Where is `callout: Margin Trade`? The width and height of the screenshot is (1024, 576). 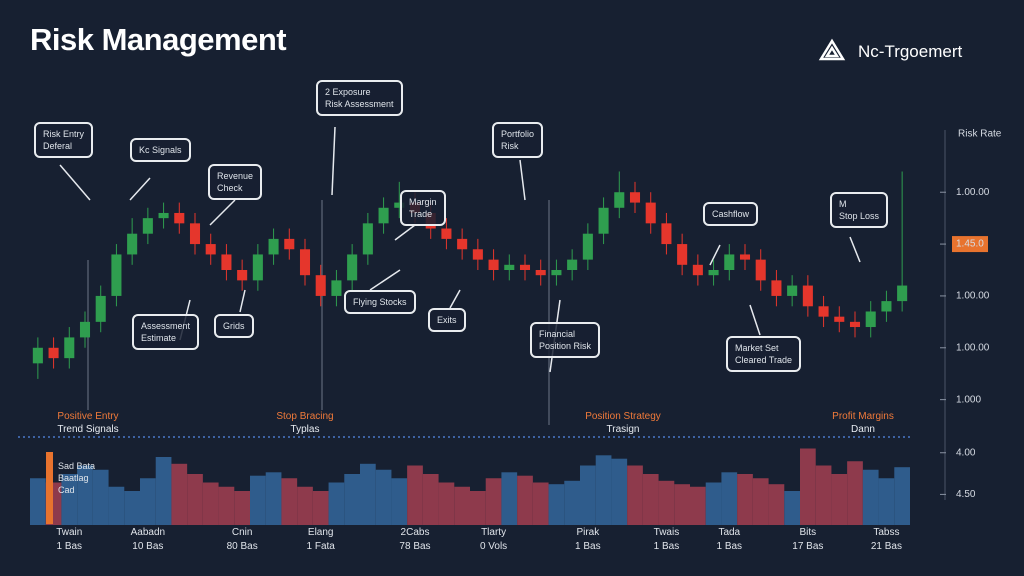 callout: Margin Trade is located at coordinates (423, 208).